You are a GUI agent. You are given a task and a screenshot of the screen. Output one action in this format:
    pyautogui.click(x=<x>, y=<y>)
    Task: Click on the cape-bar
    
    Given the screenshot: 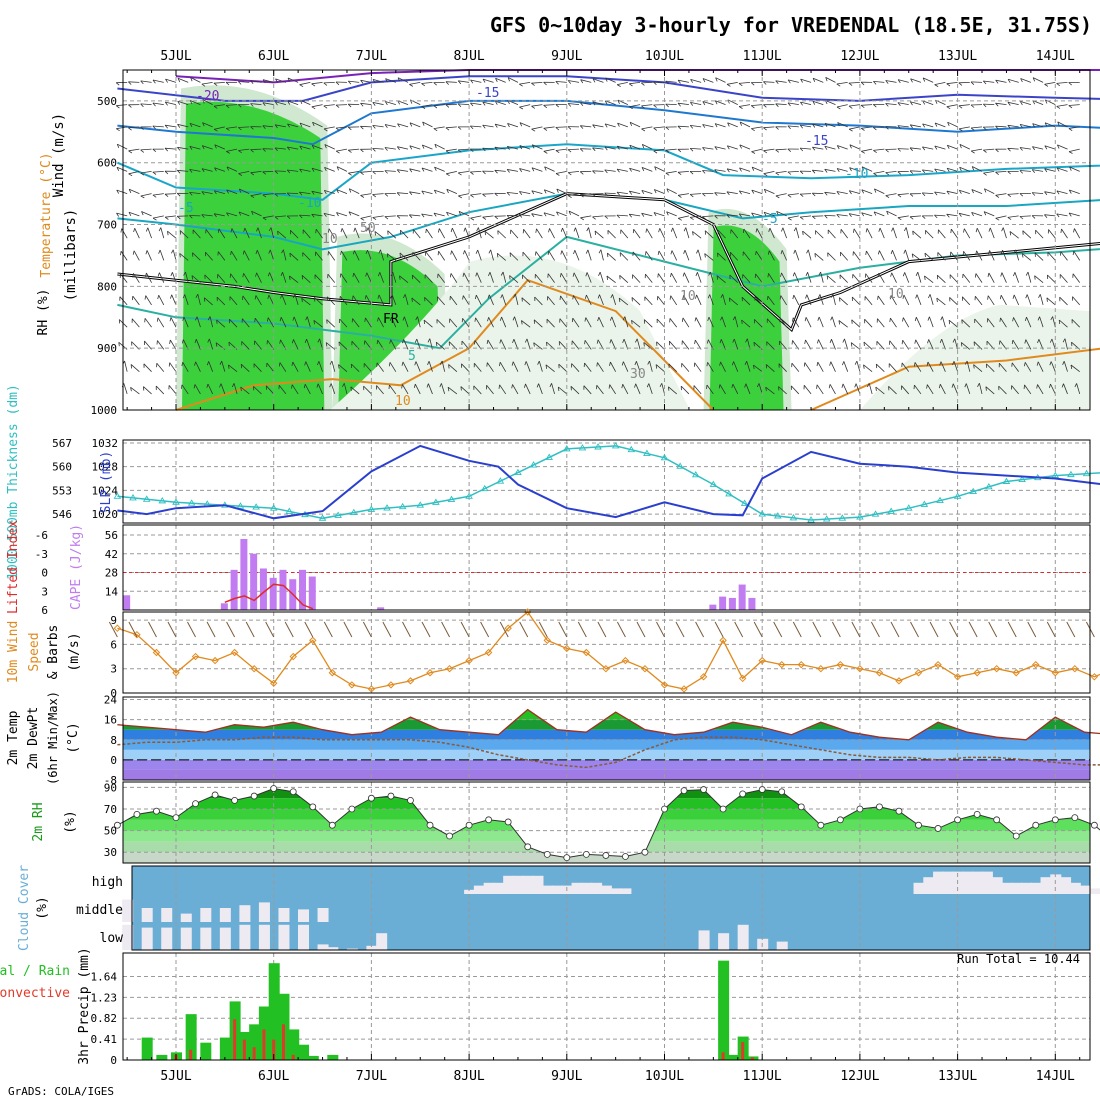 What is the action you would take?
    pyautogui.click(x=303, y=589)
    